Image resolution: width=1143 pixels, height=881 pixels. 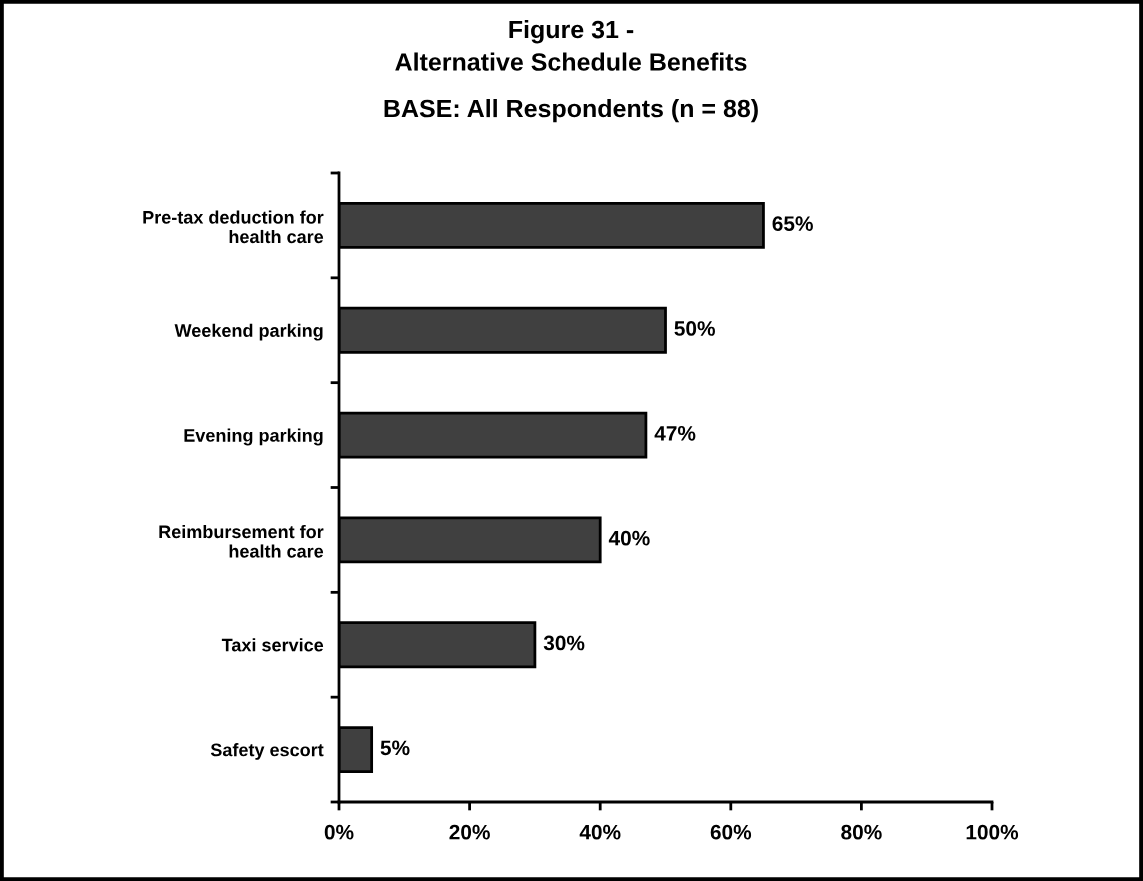 What do you see at coordinates (233, 227) in the screenshot?
I see `y-tick-label: Pre-tax deduction for health care` at bounding box center [233, 227].